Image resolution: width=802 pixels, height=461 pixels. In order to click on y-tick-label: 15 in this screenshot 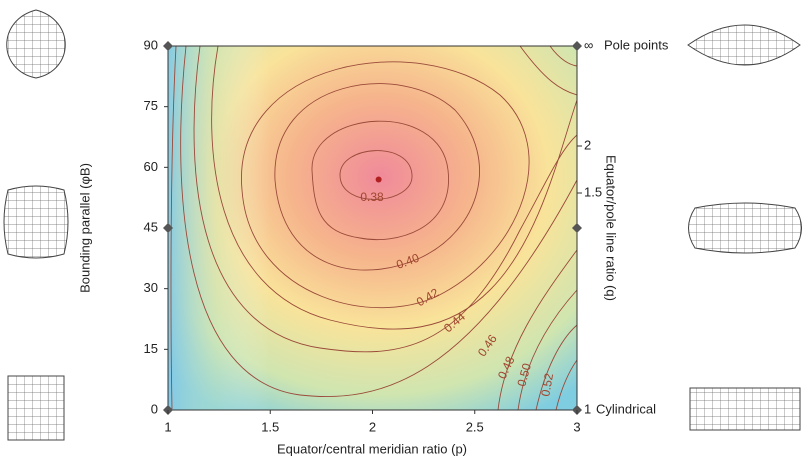, I will do `click(151, 348)`.